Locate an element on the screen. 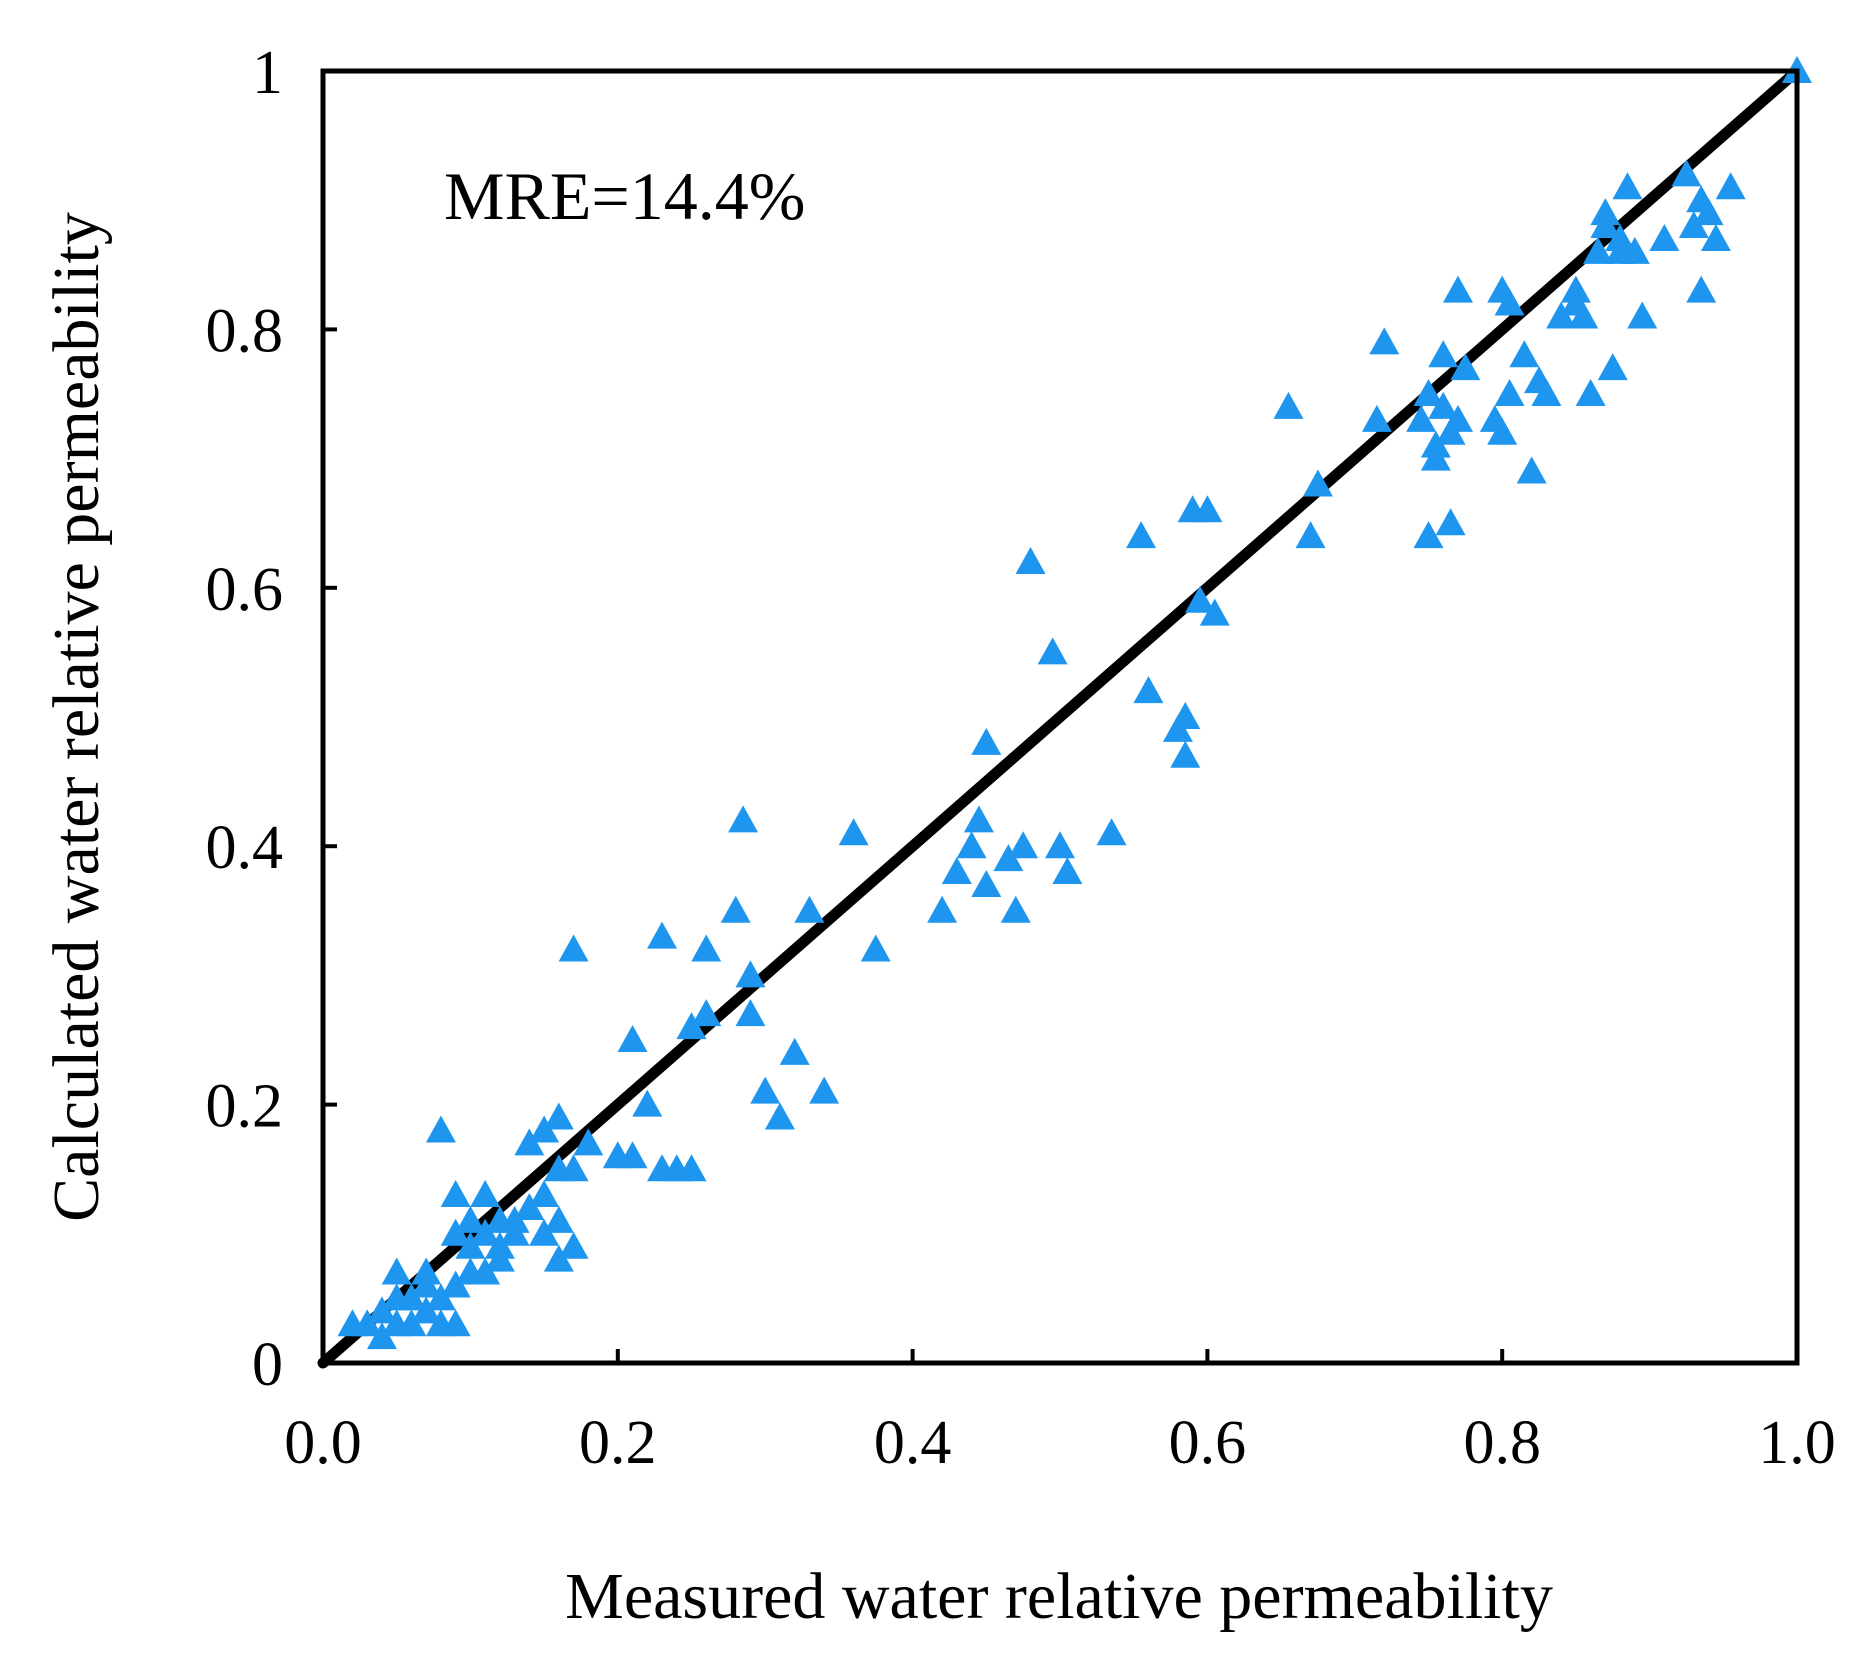 This screenshot has height=1663, width=1859. y-tick-label: 1 is located at coordinates (267, 73).